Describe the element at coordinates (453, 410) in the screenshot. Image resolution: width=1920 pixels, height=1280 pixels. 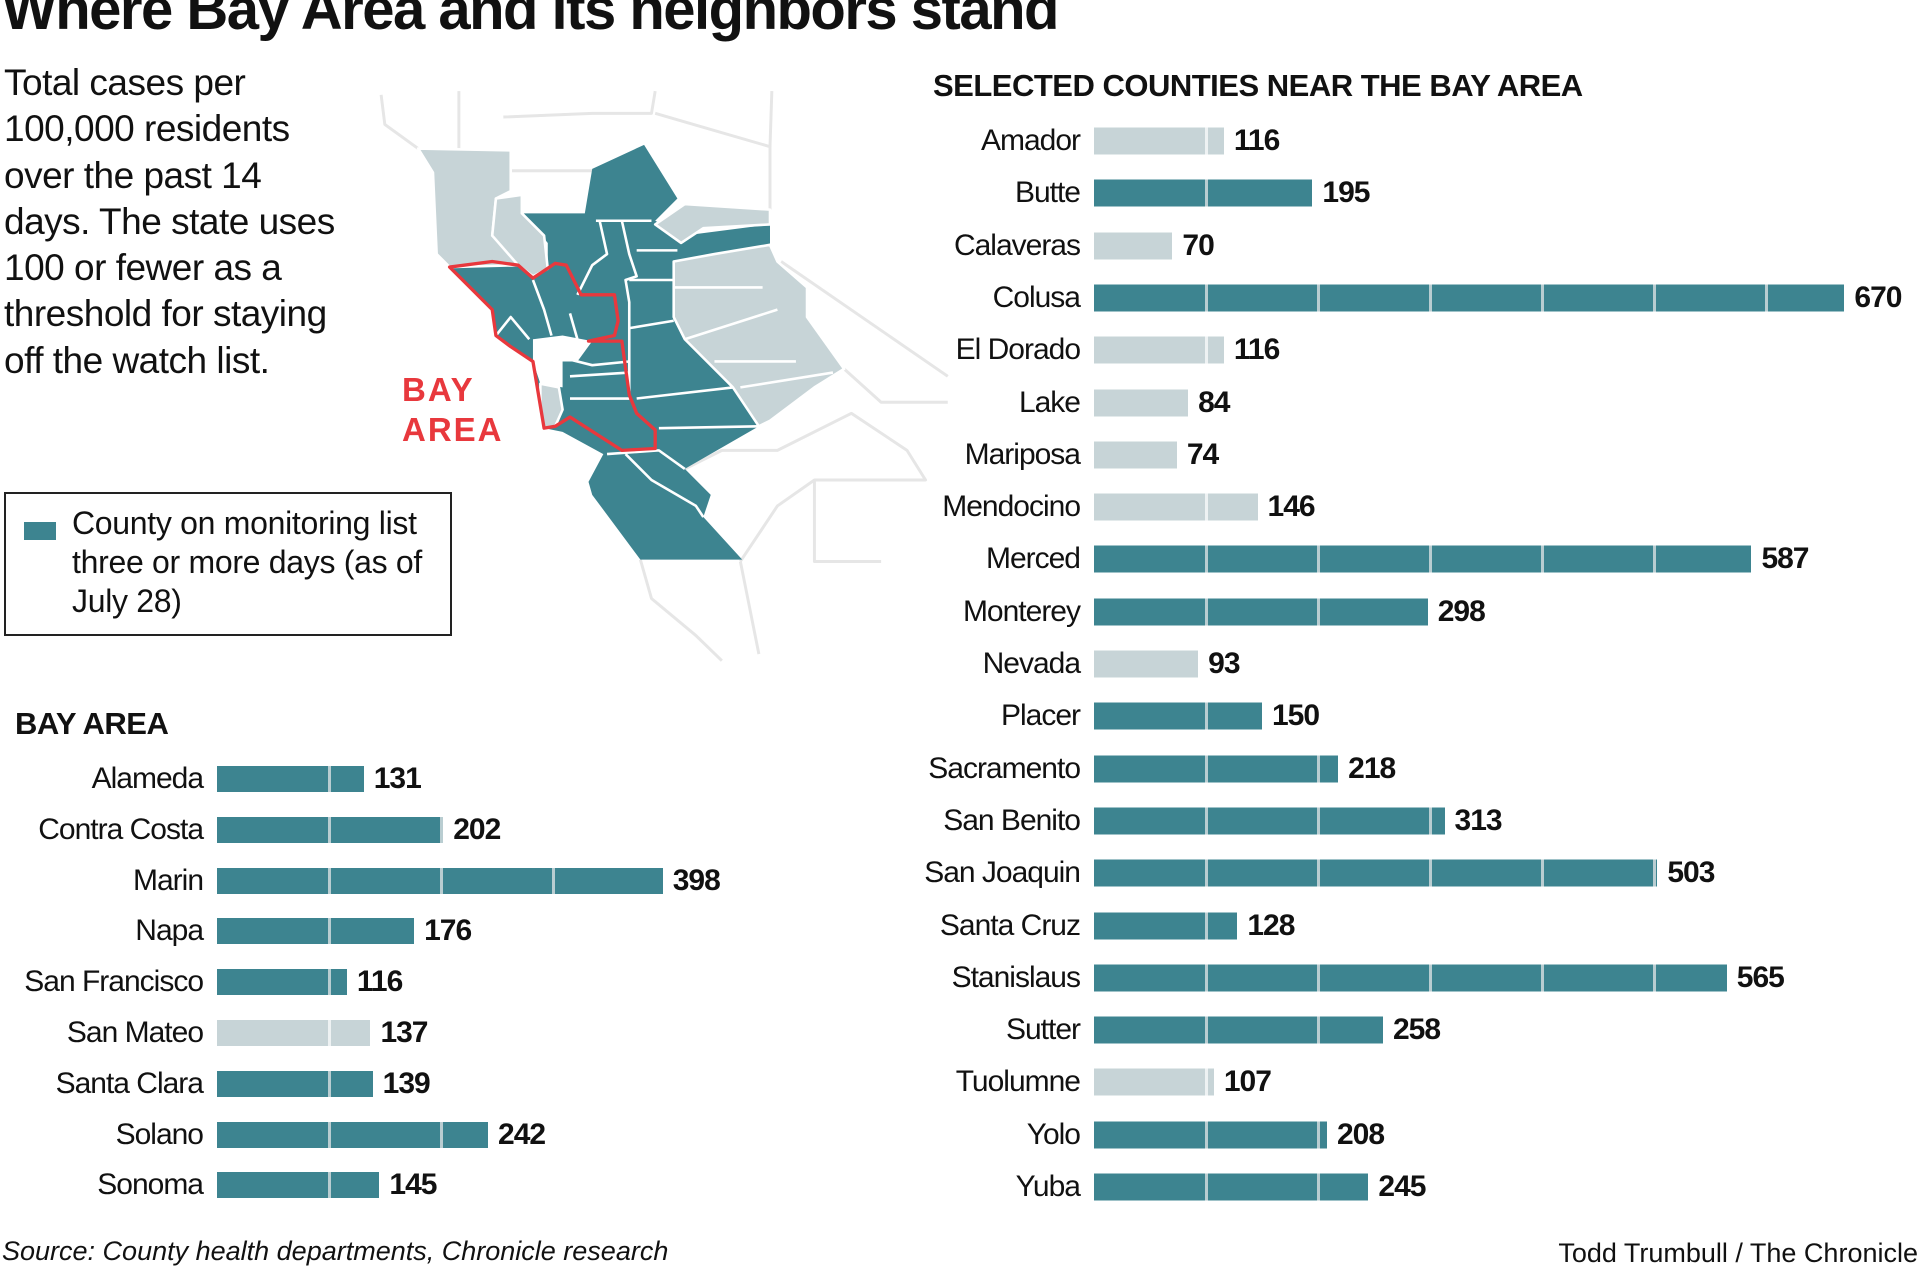
I see `bay-area-map-label: BAY AREA` at that location.